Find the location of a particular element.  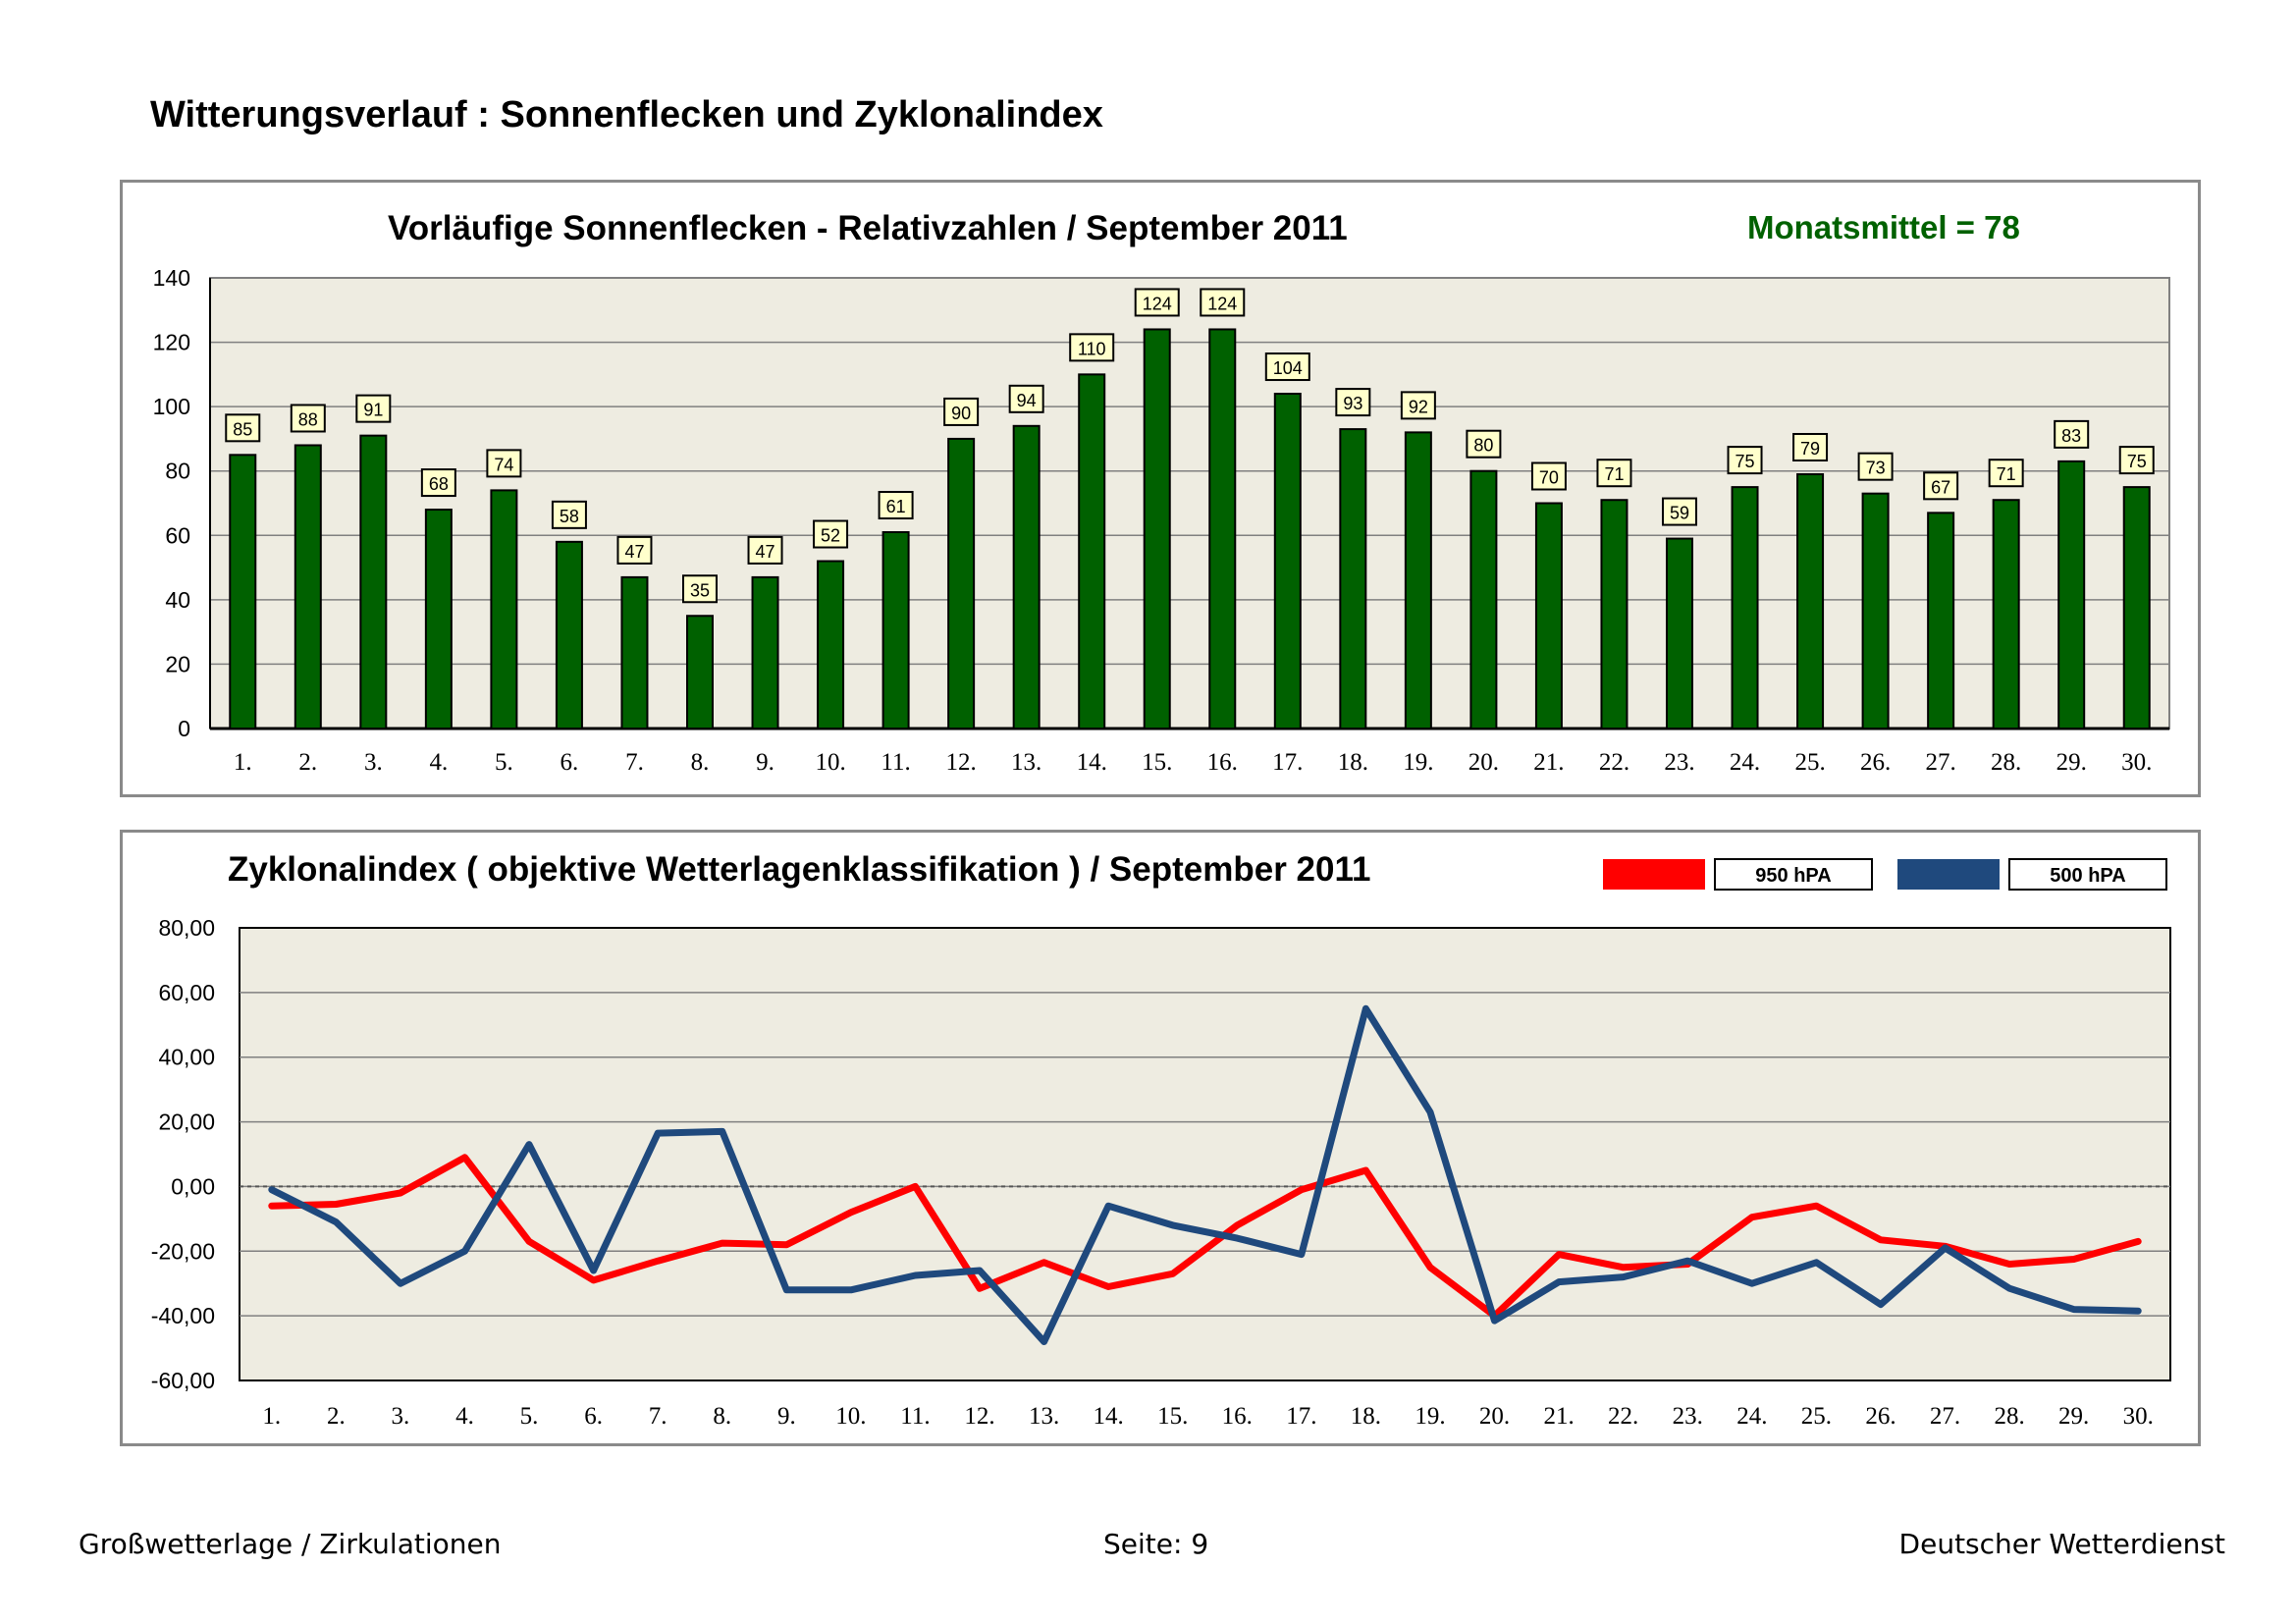

legend-label-500: 500 hPA is located at coordinates (2087, 876).